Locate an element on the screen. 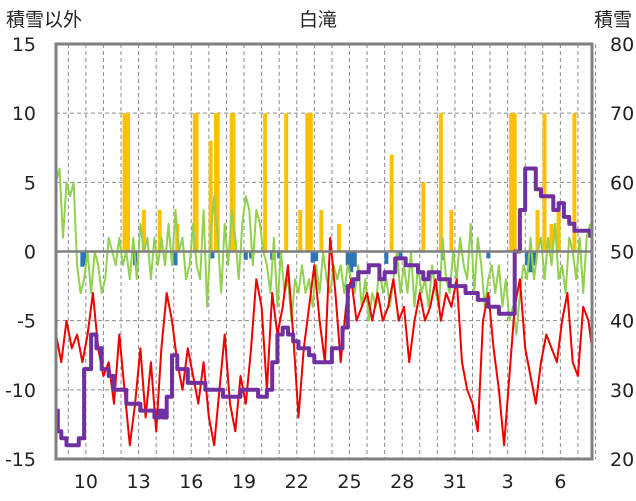 The width and height of the screenshot is (636, 501). x-tick-label: 6 is located at coordinates (560, 482).